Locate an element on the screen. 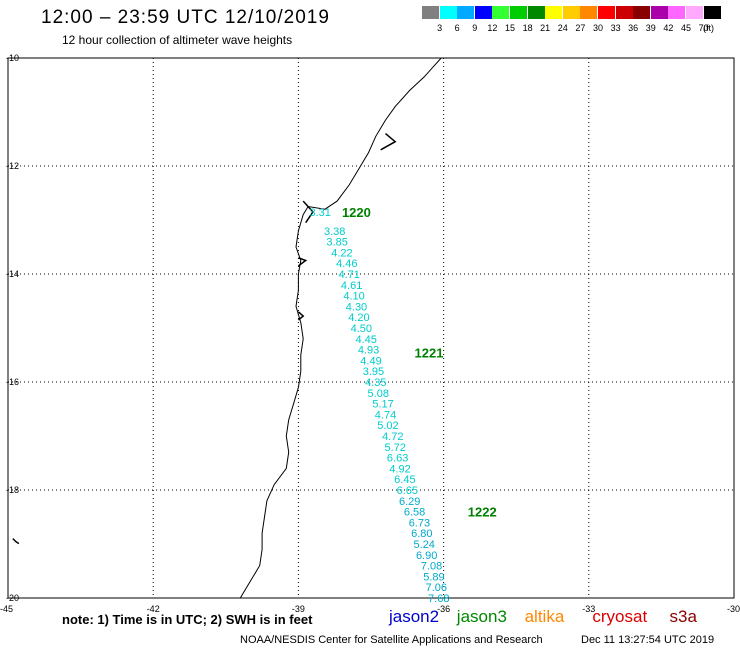  swh-value: 4.71 is located at coordinates (349, 275).